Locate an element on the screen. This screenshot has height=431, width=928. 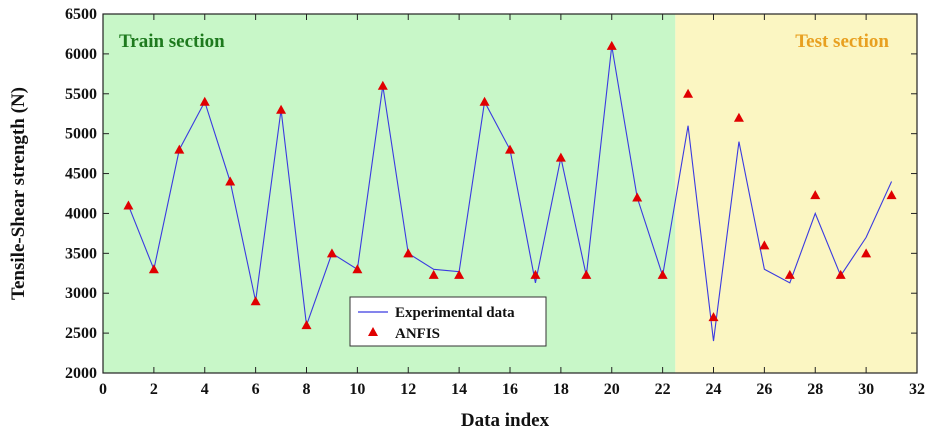
x-tick-label: 28 is located at coordinates (815, 389).